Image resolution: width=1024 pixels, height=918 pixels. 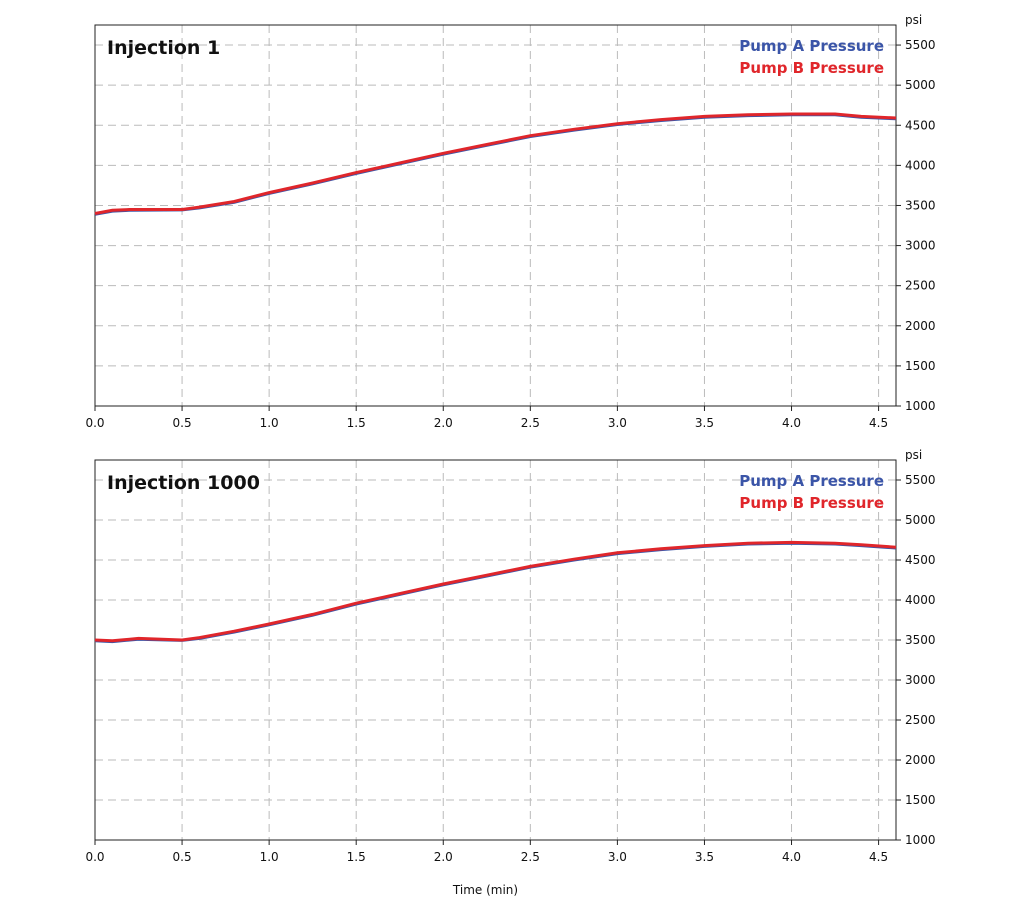 I want to click on chart-title: Injection 1000, so click(x=183, y=483).